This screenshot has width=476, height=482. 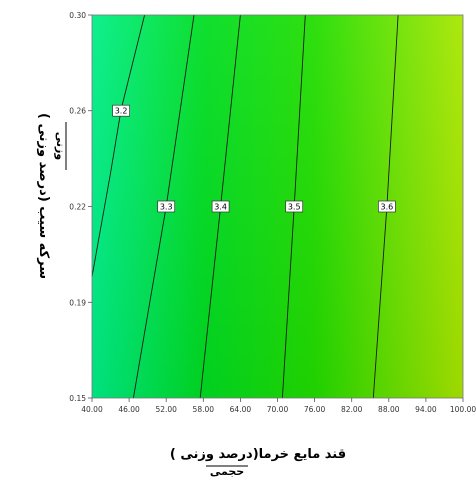 I want to click on contour-label-5: 3.6, so click(x=387, y=207).